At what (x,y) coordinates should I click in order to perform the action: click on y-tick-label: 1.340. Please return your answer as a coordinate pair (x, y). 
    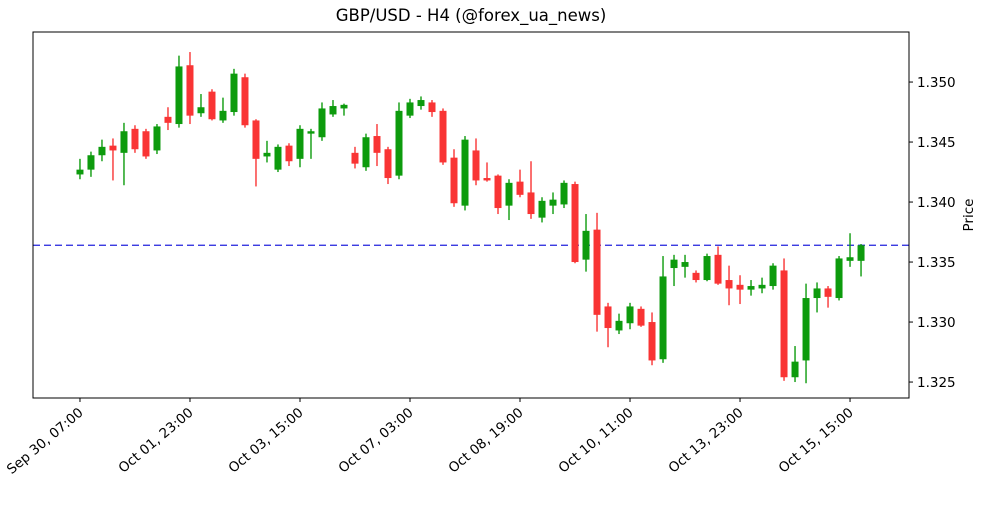
    Looking at the image, I should click on (936, 203).